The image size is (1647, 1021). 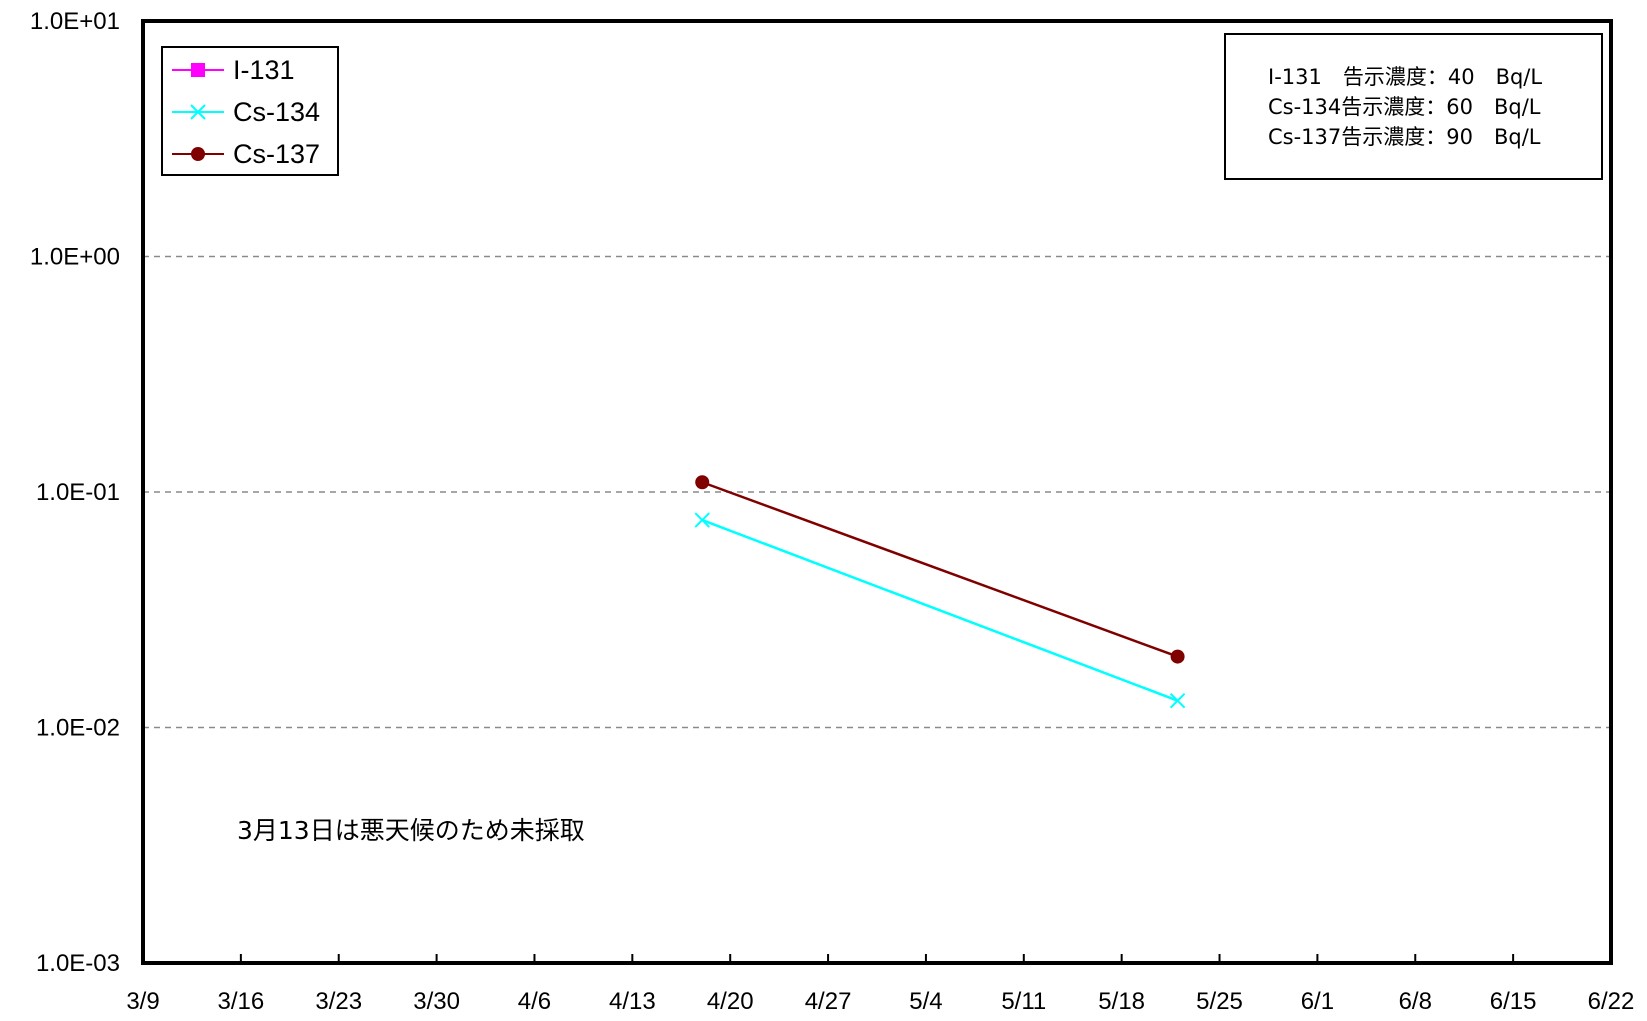 I want to click on x-tick-label: 6/8, so click(x=1415, y=1001).